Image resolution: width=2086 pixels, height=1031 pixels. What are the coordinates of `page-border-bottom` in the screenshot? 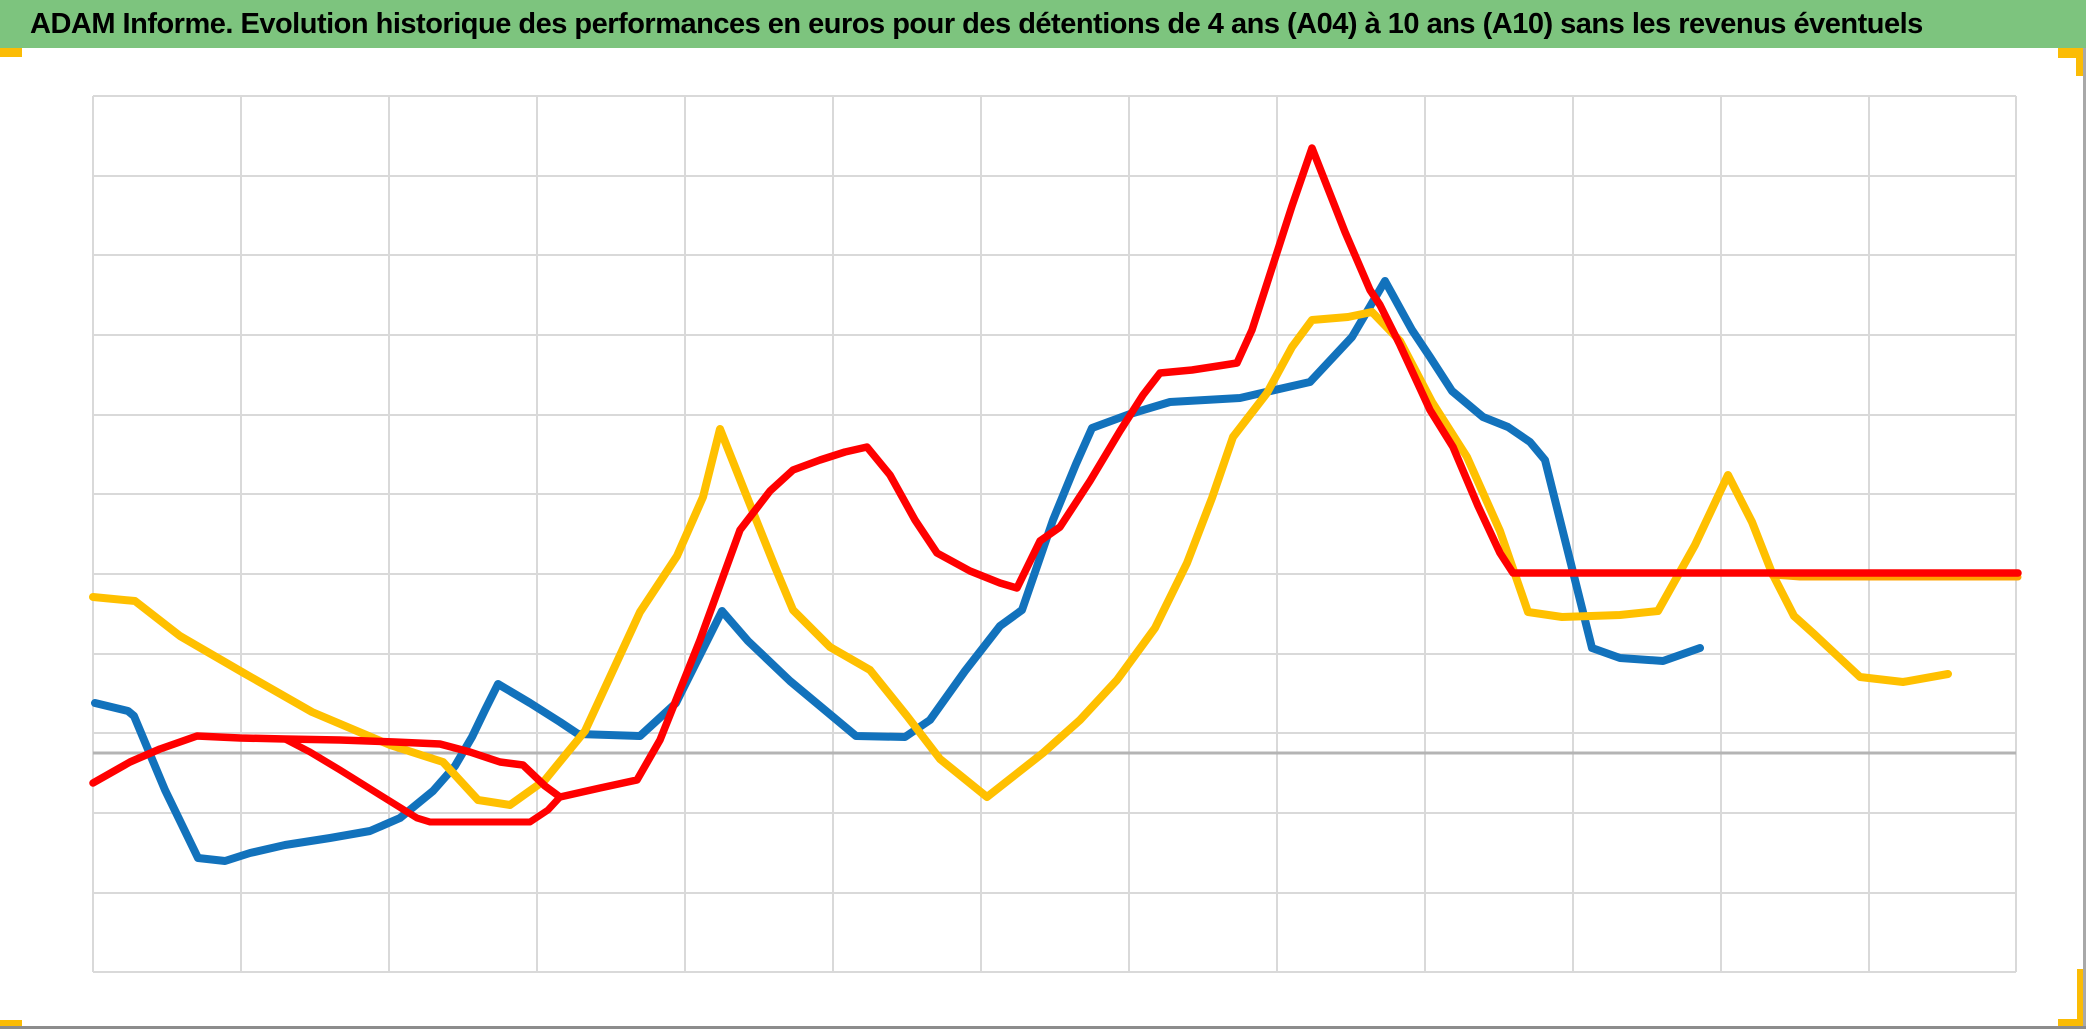 It's located at (1043, 1027).